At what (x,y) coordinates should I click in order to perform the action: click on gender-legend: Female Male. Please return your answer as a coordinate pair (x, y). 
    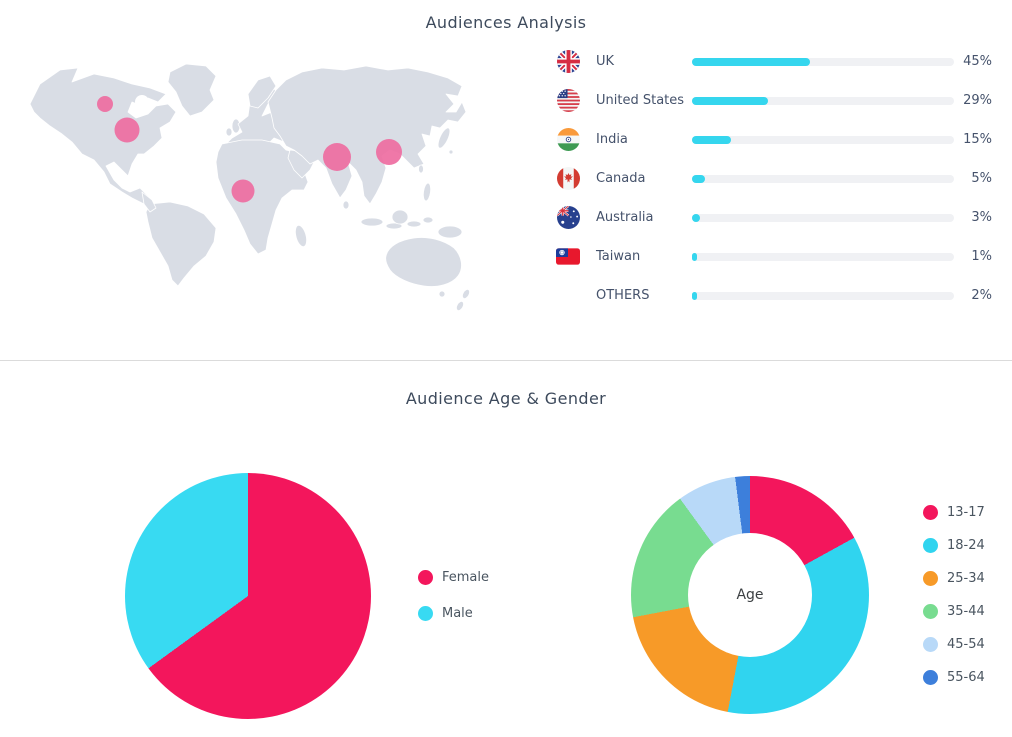
    Looking at the image, I should click on (453, 595).